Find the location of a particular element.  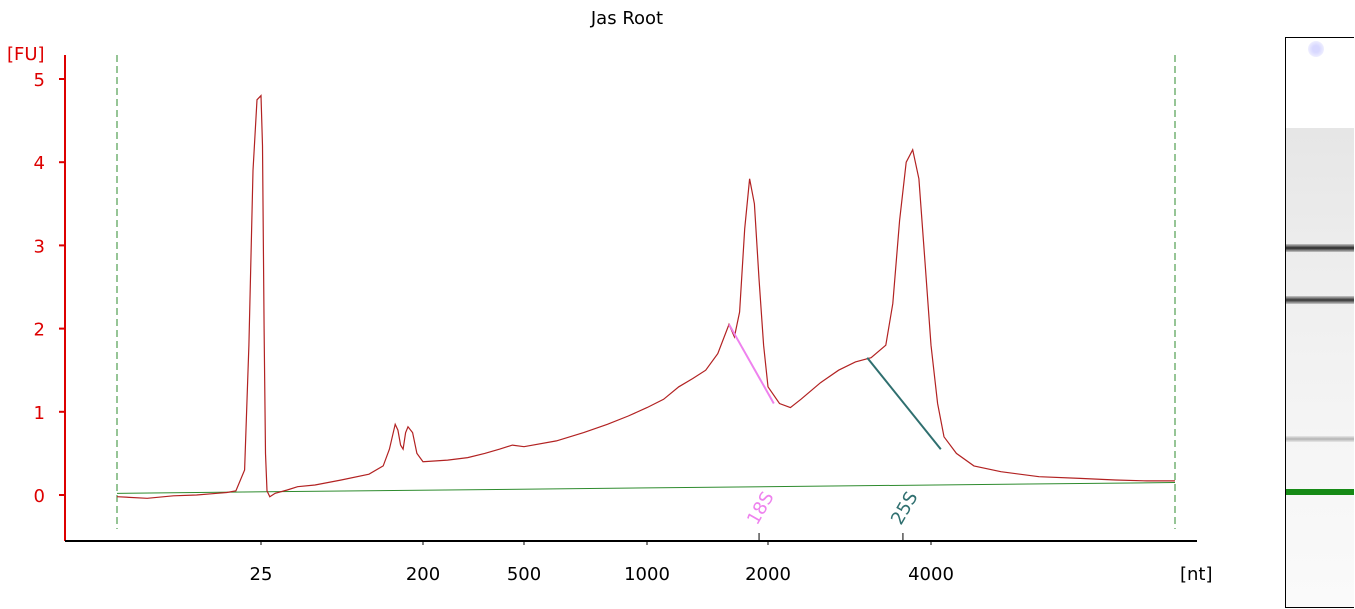

x-tick-label: 2000 is located at coordinates (768, 574).